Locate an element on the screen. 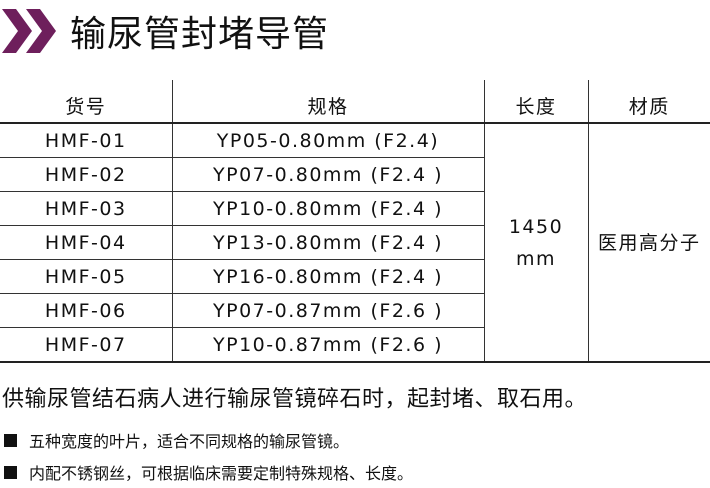 The height and width of the screenshot is (488, 710). cell-length: 1450 mm is located at coordinates (535, 243).